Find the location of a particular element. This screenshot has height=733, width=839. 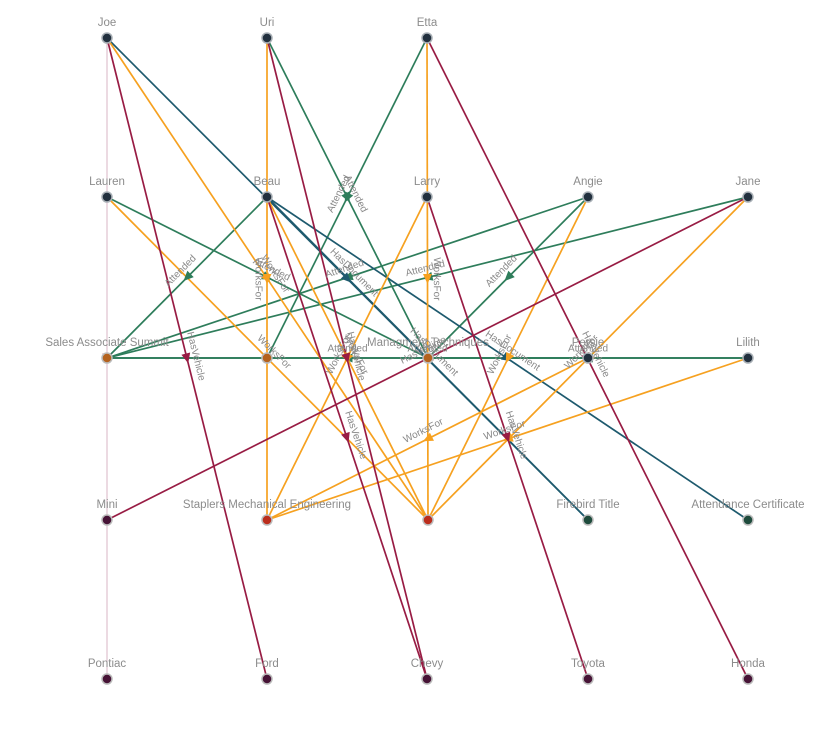

node-label: Joe is located at coordinates (107, 23).